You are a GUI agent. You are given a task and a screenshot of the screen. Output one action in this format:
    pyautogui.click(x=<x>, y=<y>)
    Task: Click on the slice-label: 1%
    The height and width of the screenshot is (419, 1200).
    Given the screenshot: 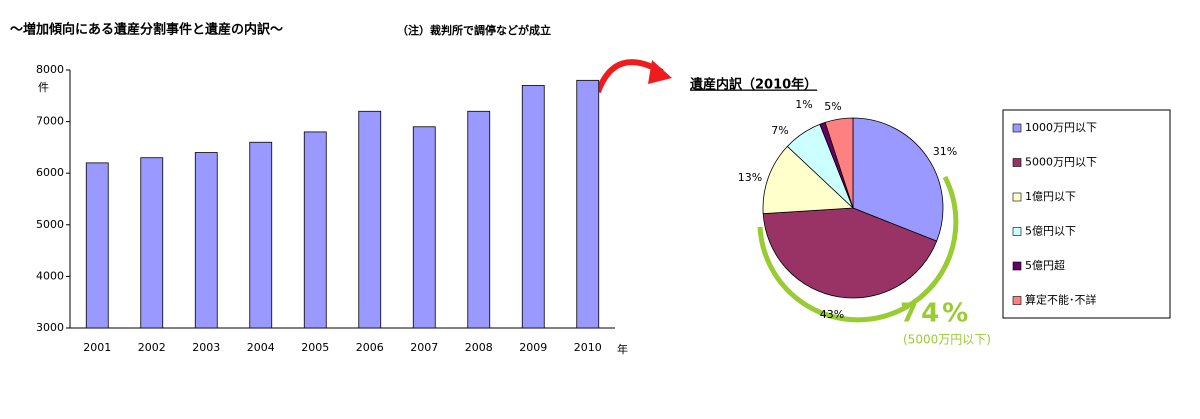 What is the action you would take?
    pyautogui.click(x=803, y=104)
    